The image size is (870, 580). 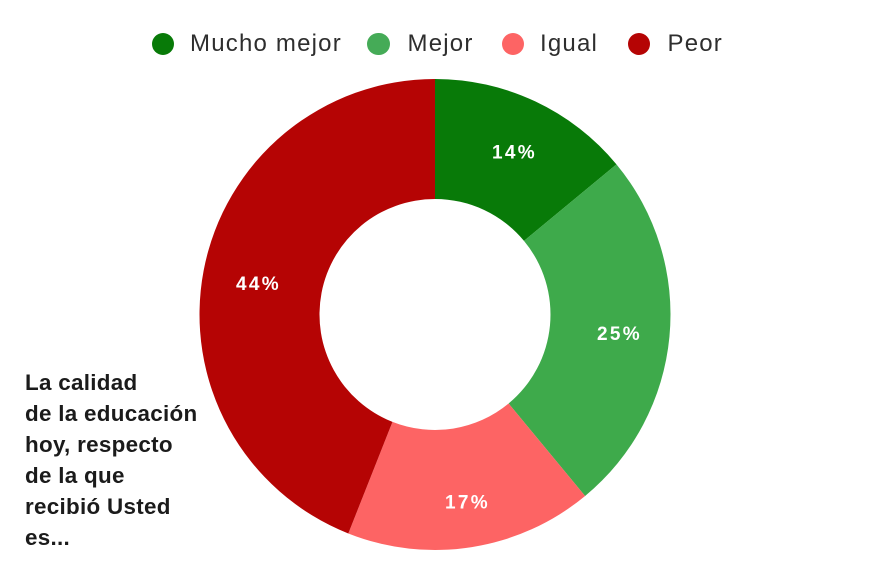 What do you see at coordinates (514, 153) in the screenshot?
I see `svg-text: 14%` at bounding box center [514, 153].